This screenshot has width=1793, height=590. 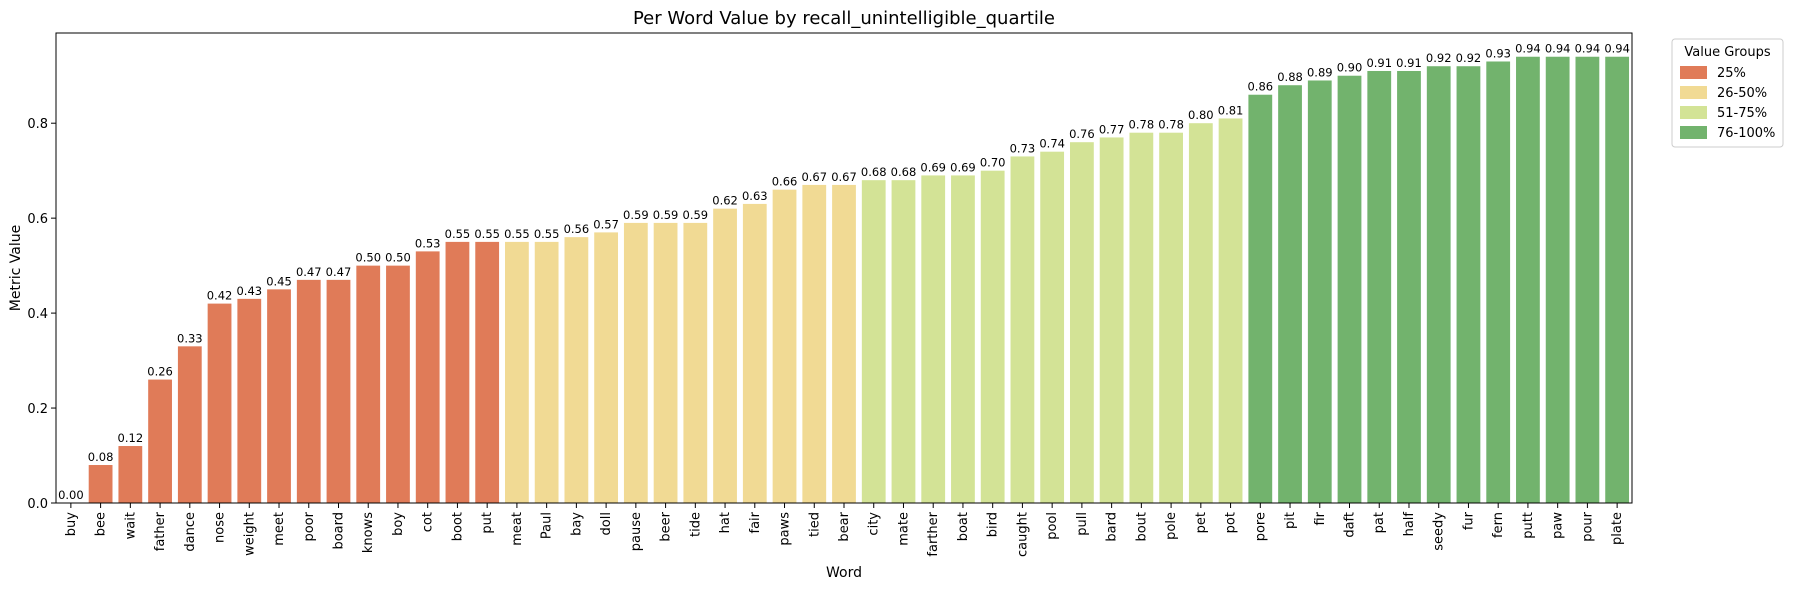 I want to click on x-tick-label-bird: bird, so click(x=993, y=524).